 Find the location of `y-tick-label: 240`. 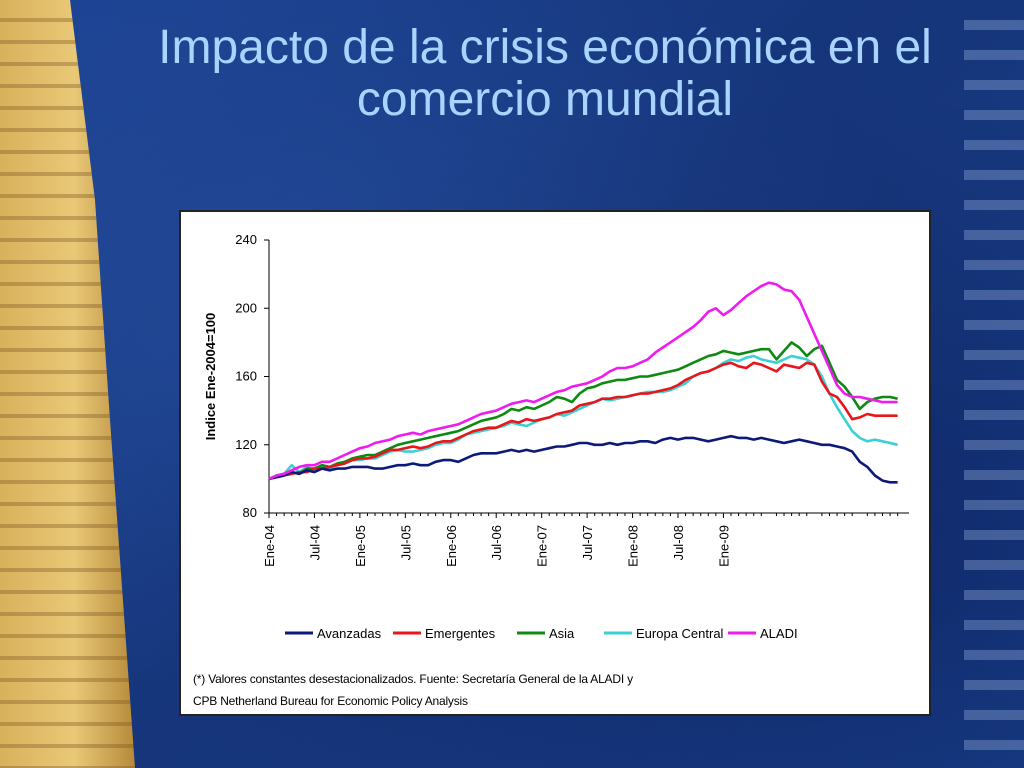

y-tick-label: 240 is located at coordinates (246, 239).